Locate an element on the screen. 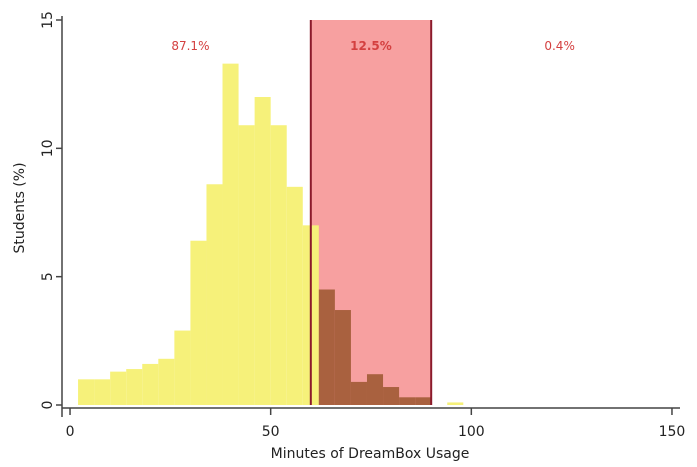  y-tick-label: 5 is located at coordinates (48, 276).